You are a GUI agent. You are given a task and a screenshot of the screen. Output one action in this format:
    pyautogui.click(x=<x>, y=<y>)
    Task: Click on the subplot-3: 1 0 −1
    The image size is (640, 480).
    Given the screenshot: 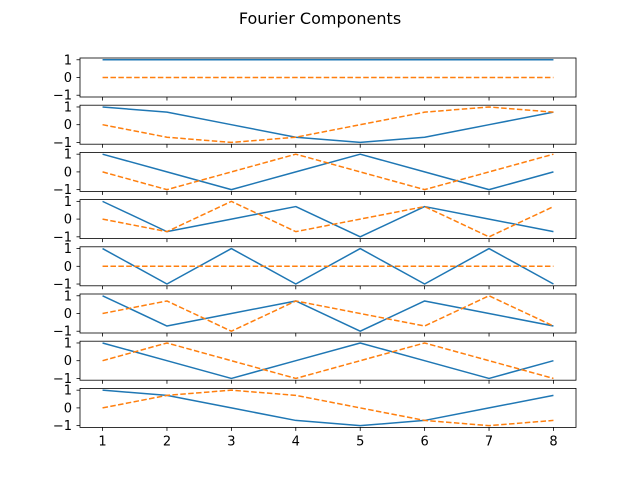 What is the action you would take?
    pyautogui.click(x=315, y=173)
    